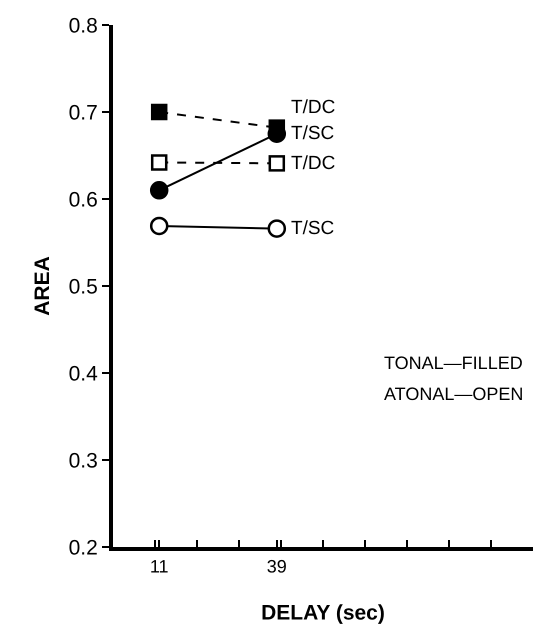  What do you see at coordinates (323, 612) in the screenshot?
I see `x-axis-title: DELAY (sec)` at bounding box center [323, 612].